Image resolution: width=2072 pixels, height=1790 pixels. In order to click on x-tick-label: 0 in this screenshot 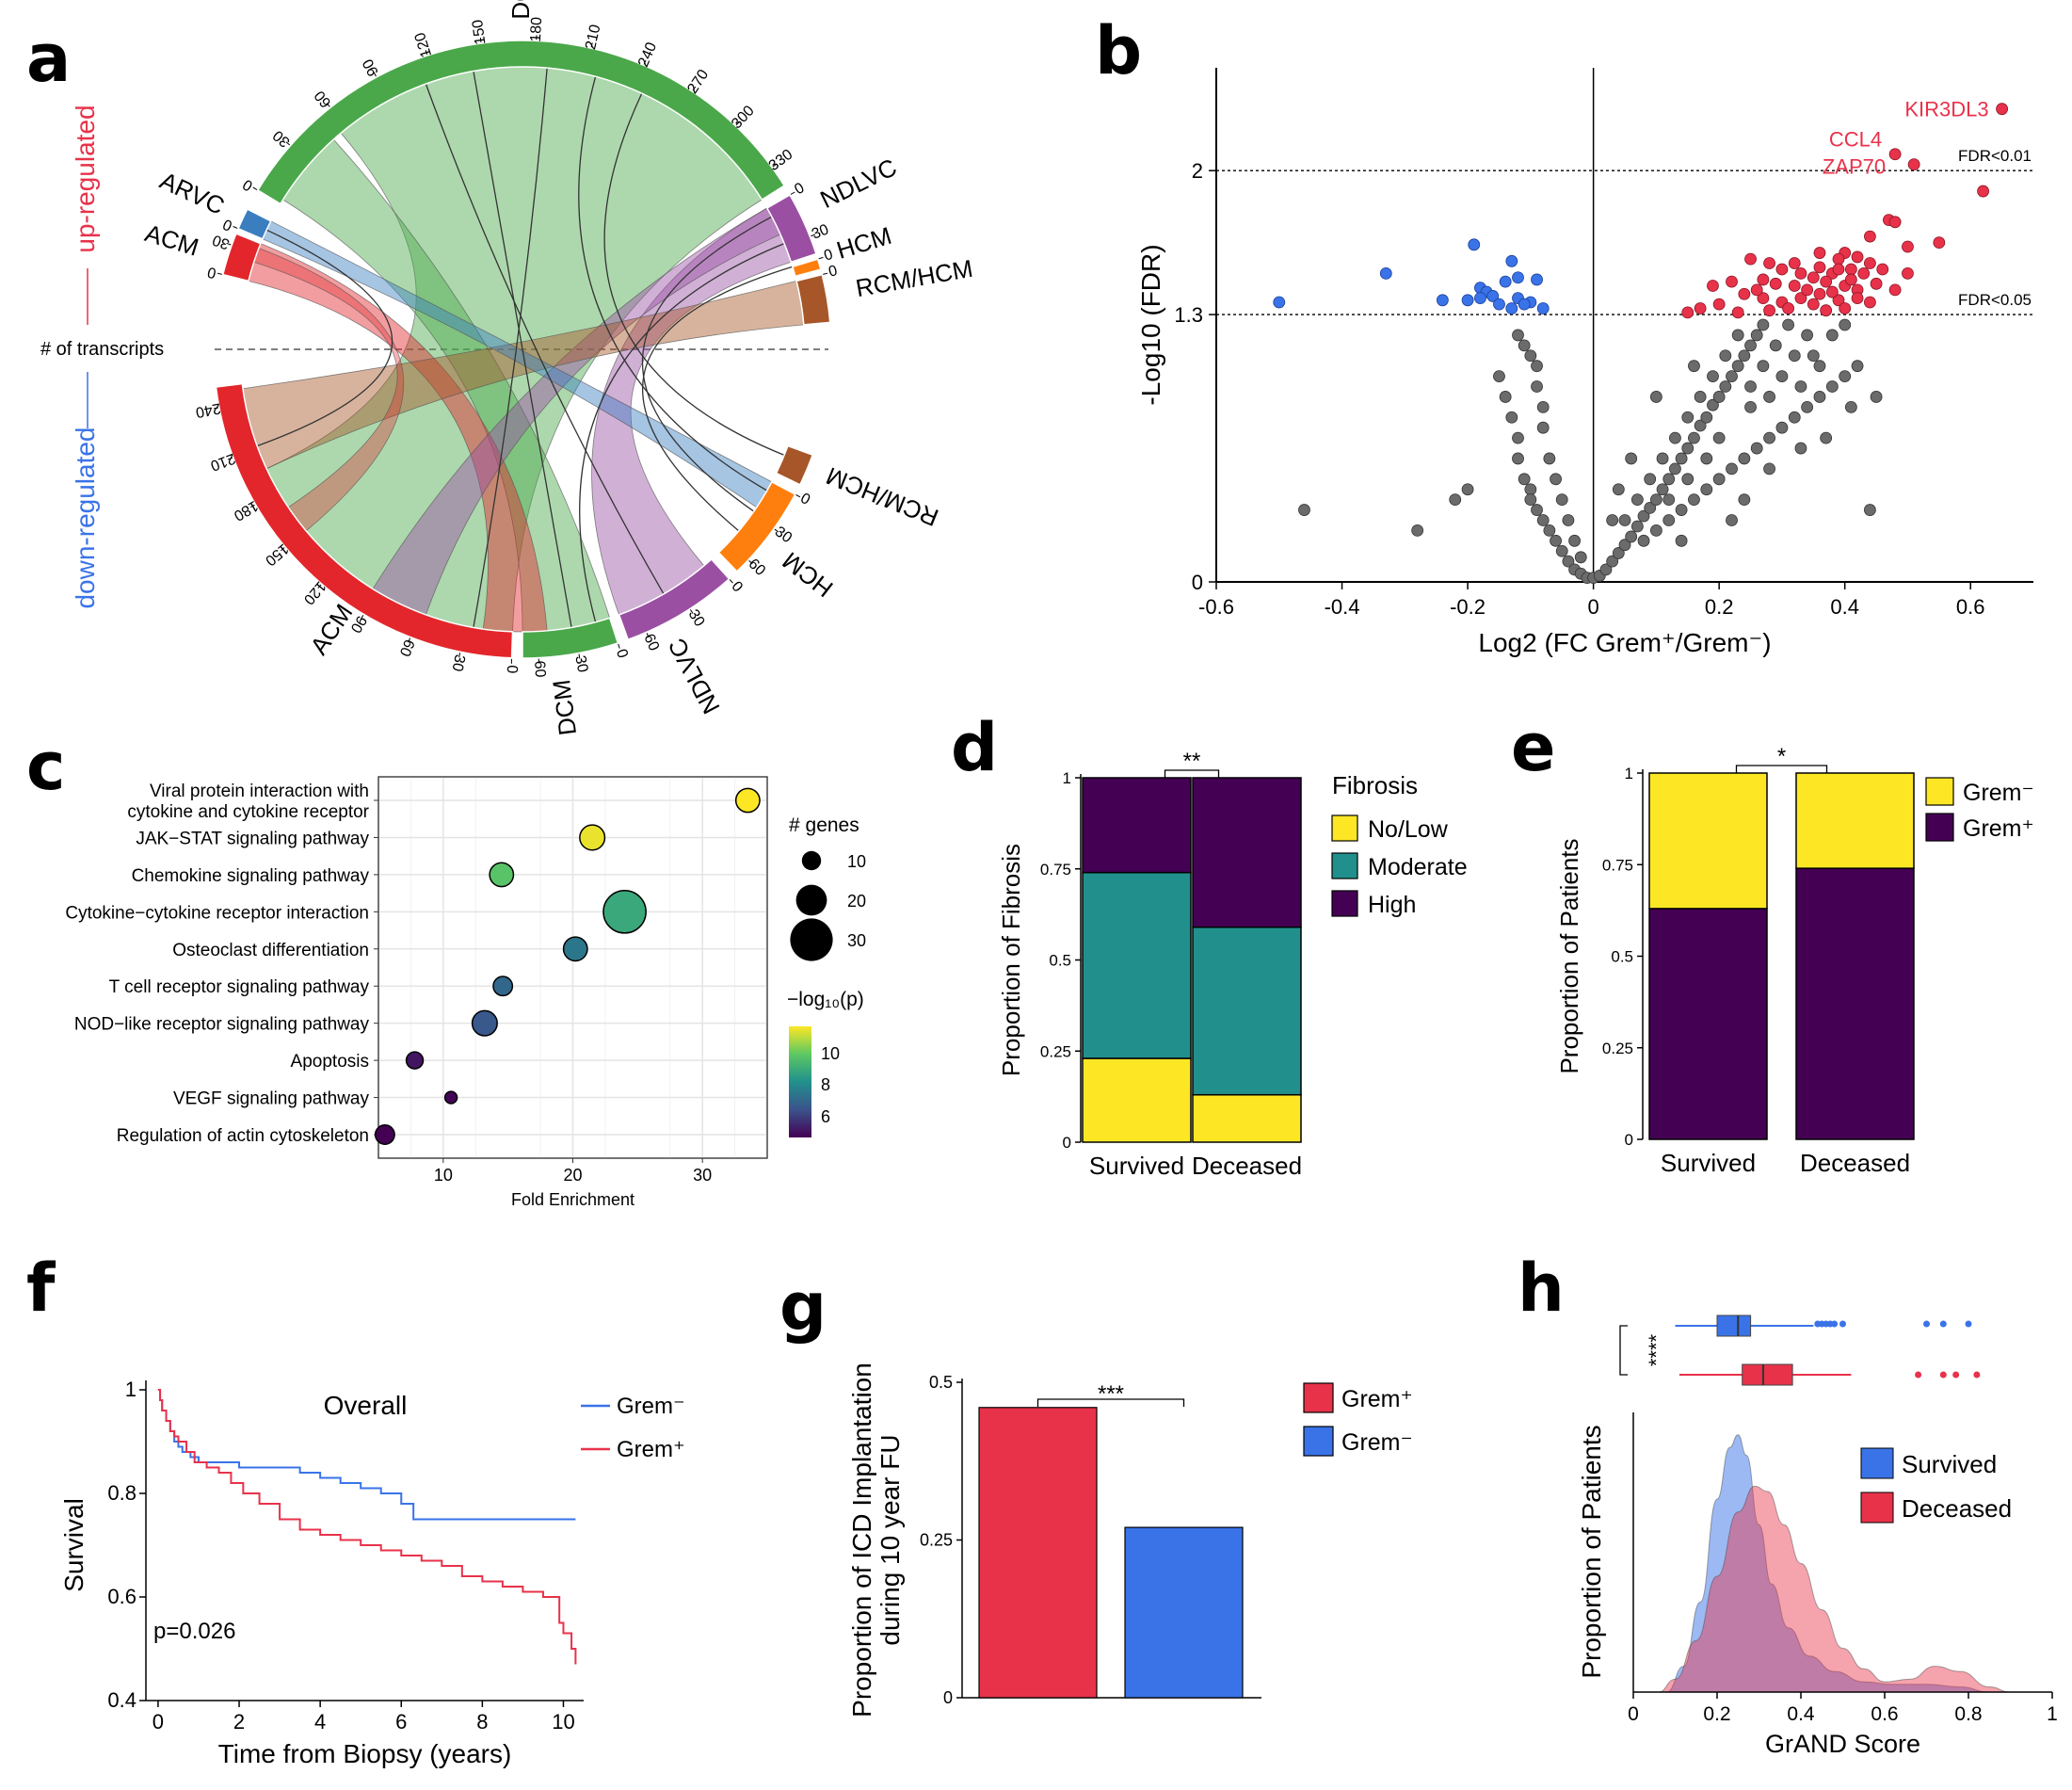, I will do `click(1592, 607)`.